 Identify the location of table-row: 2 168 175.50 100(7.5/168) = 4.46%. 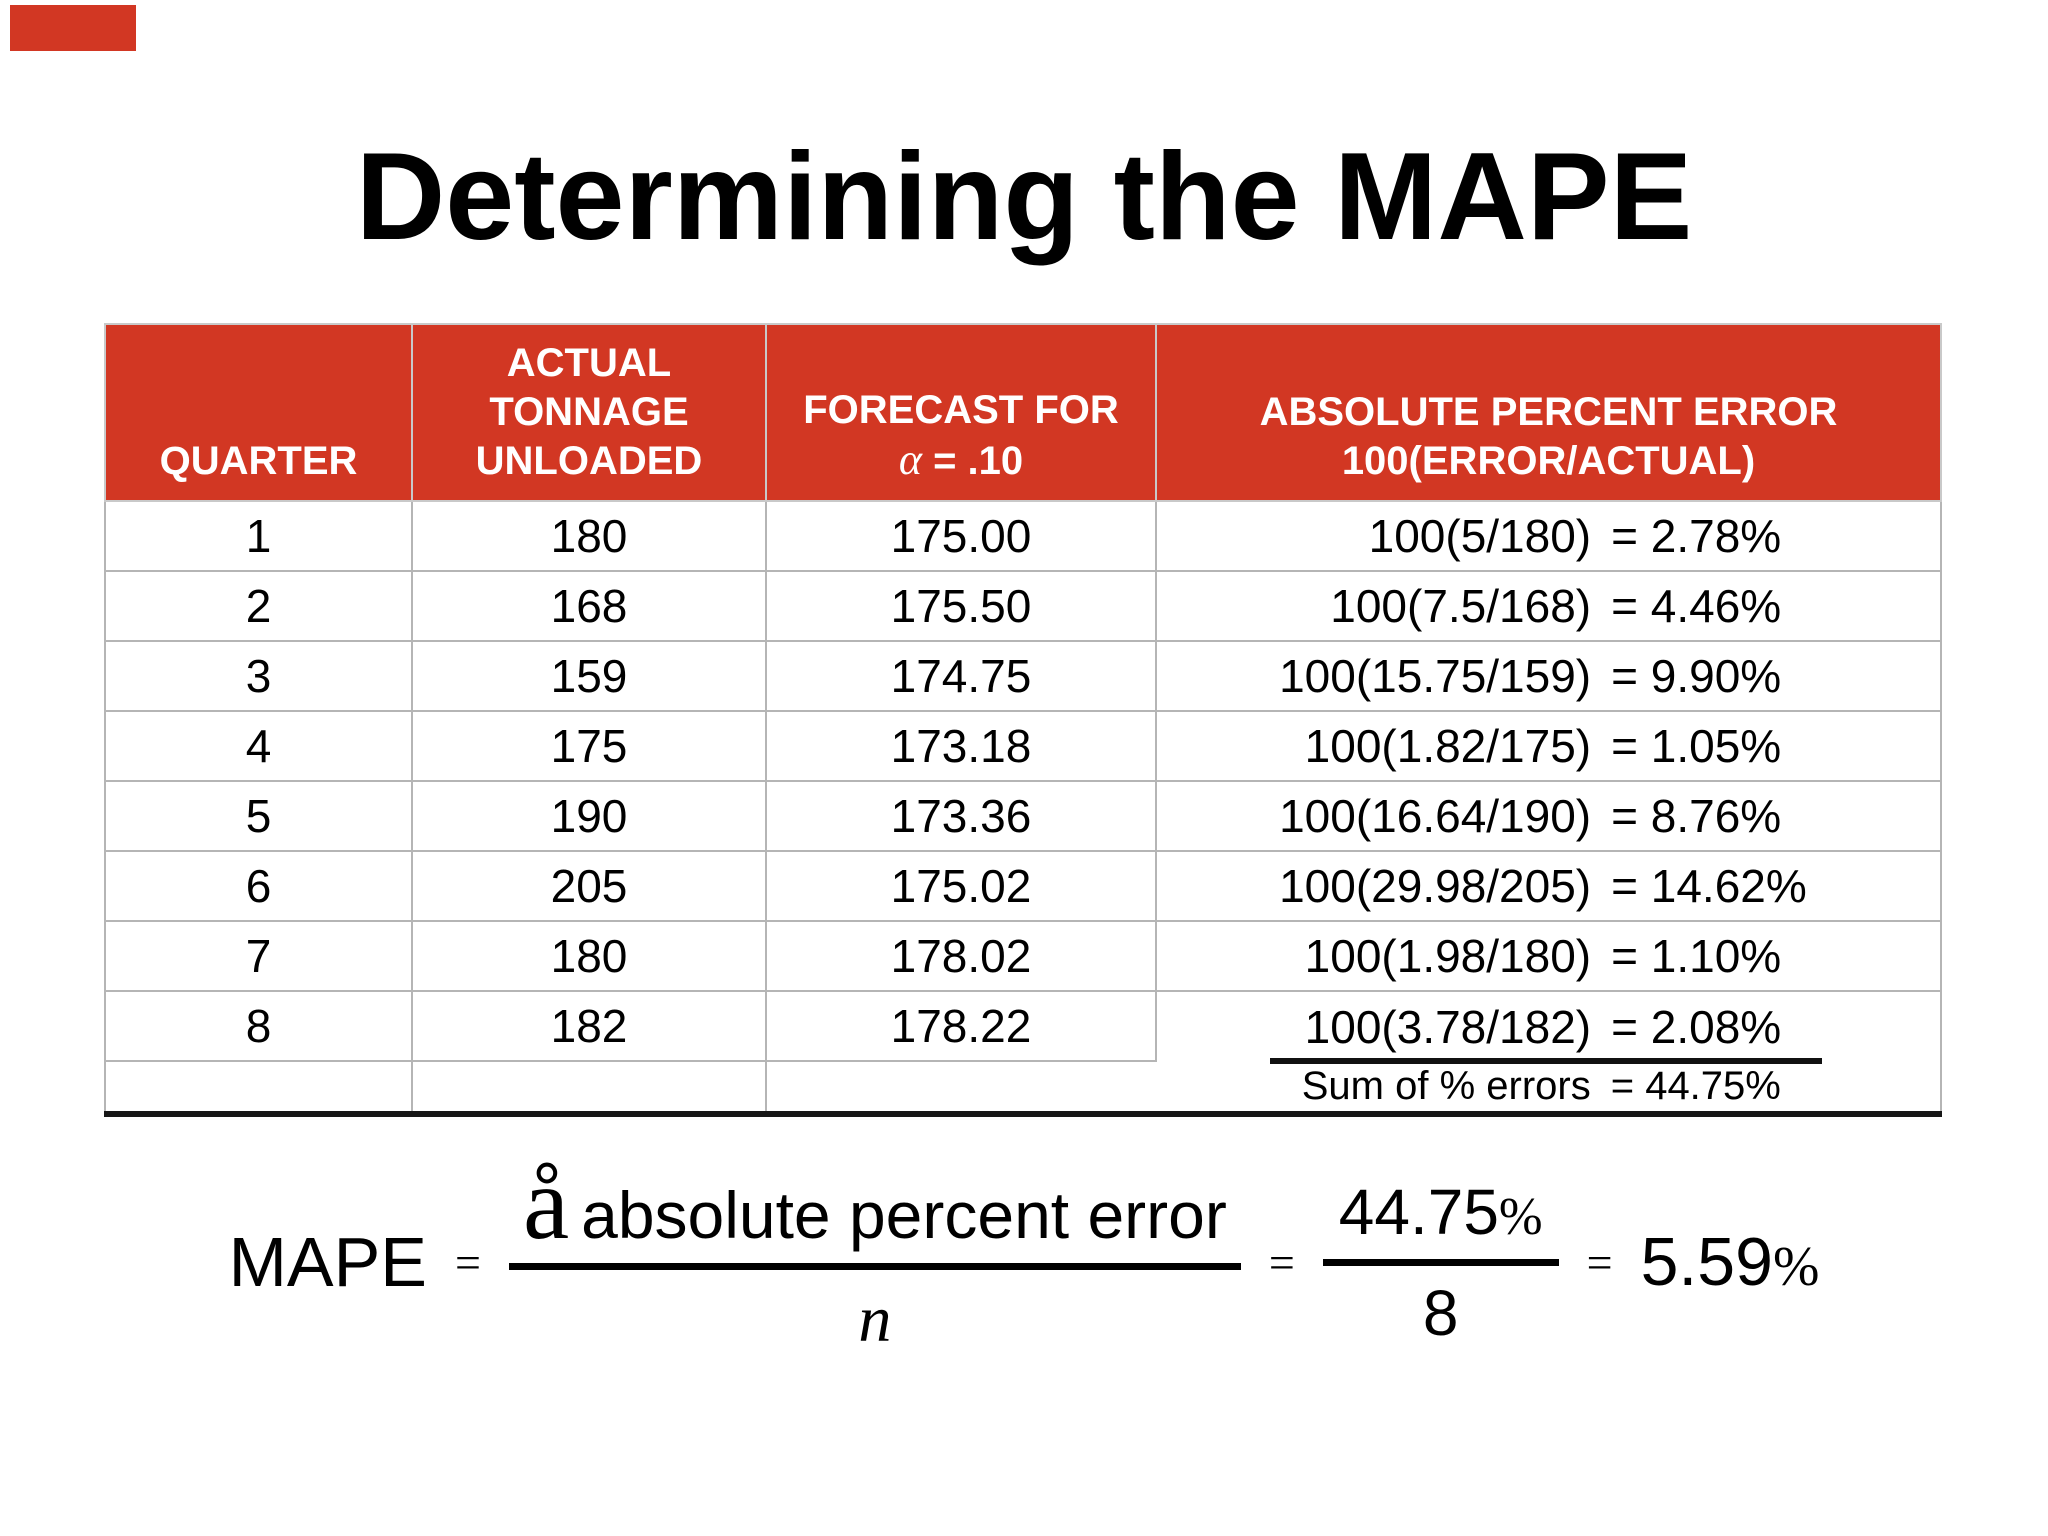
(1023, 606).